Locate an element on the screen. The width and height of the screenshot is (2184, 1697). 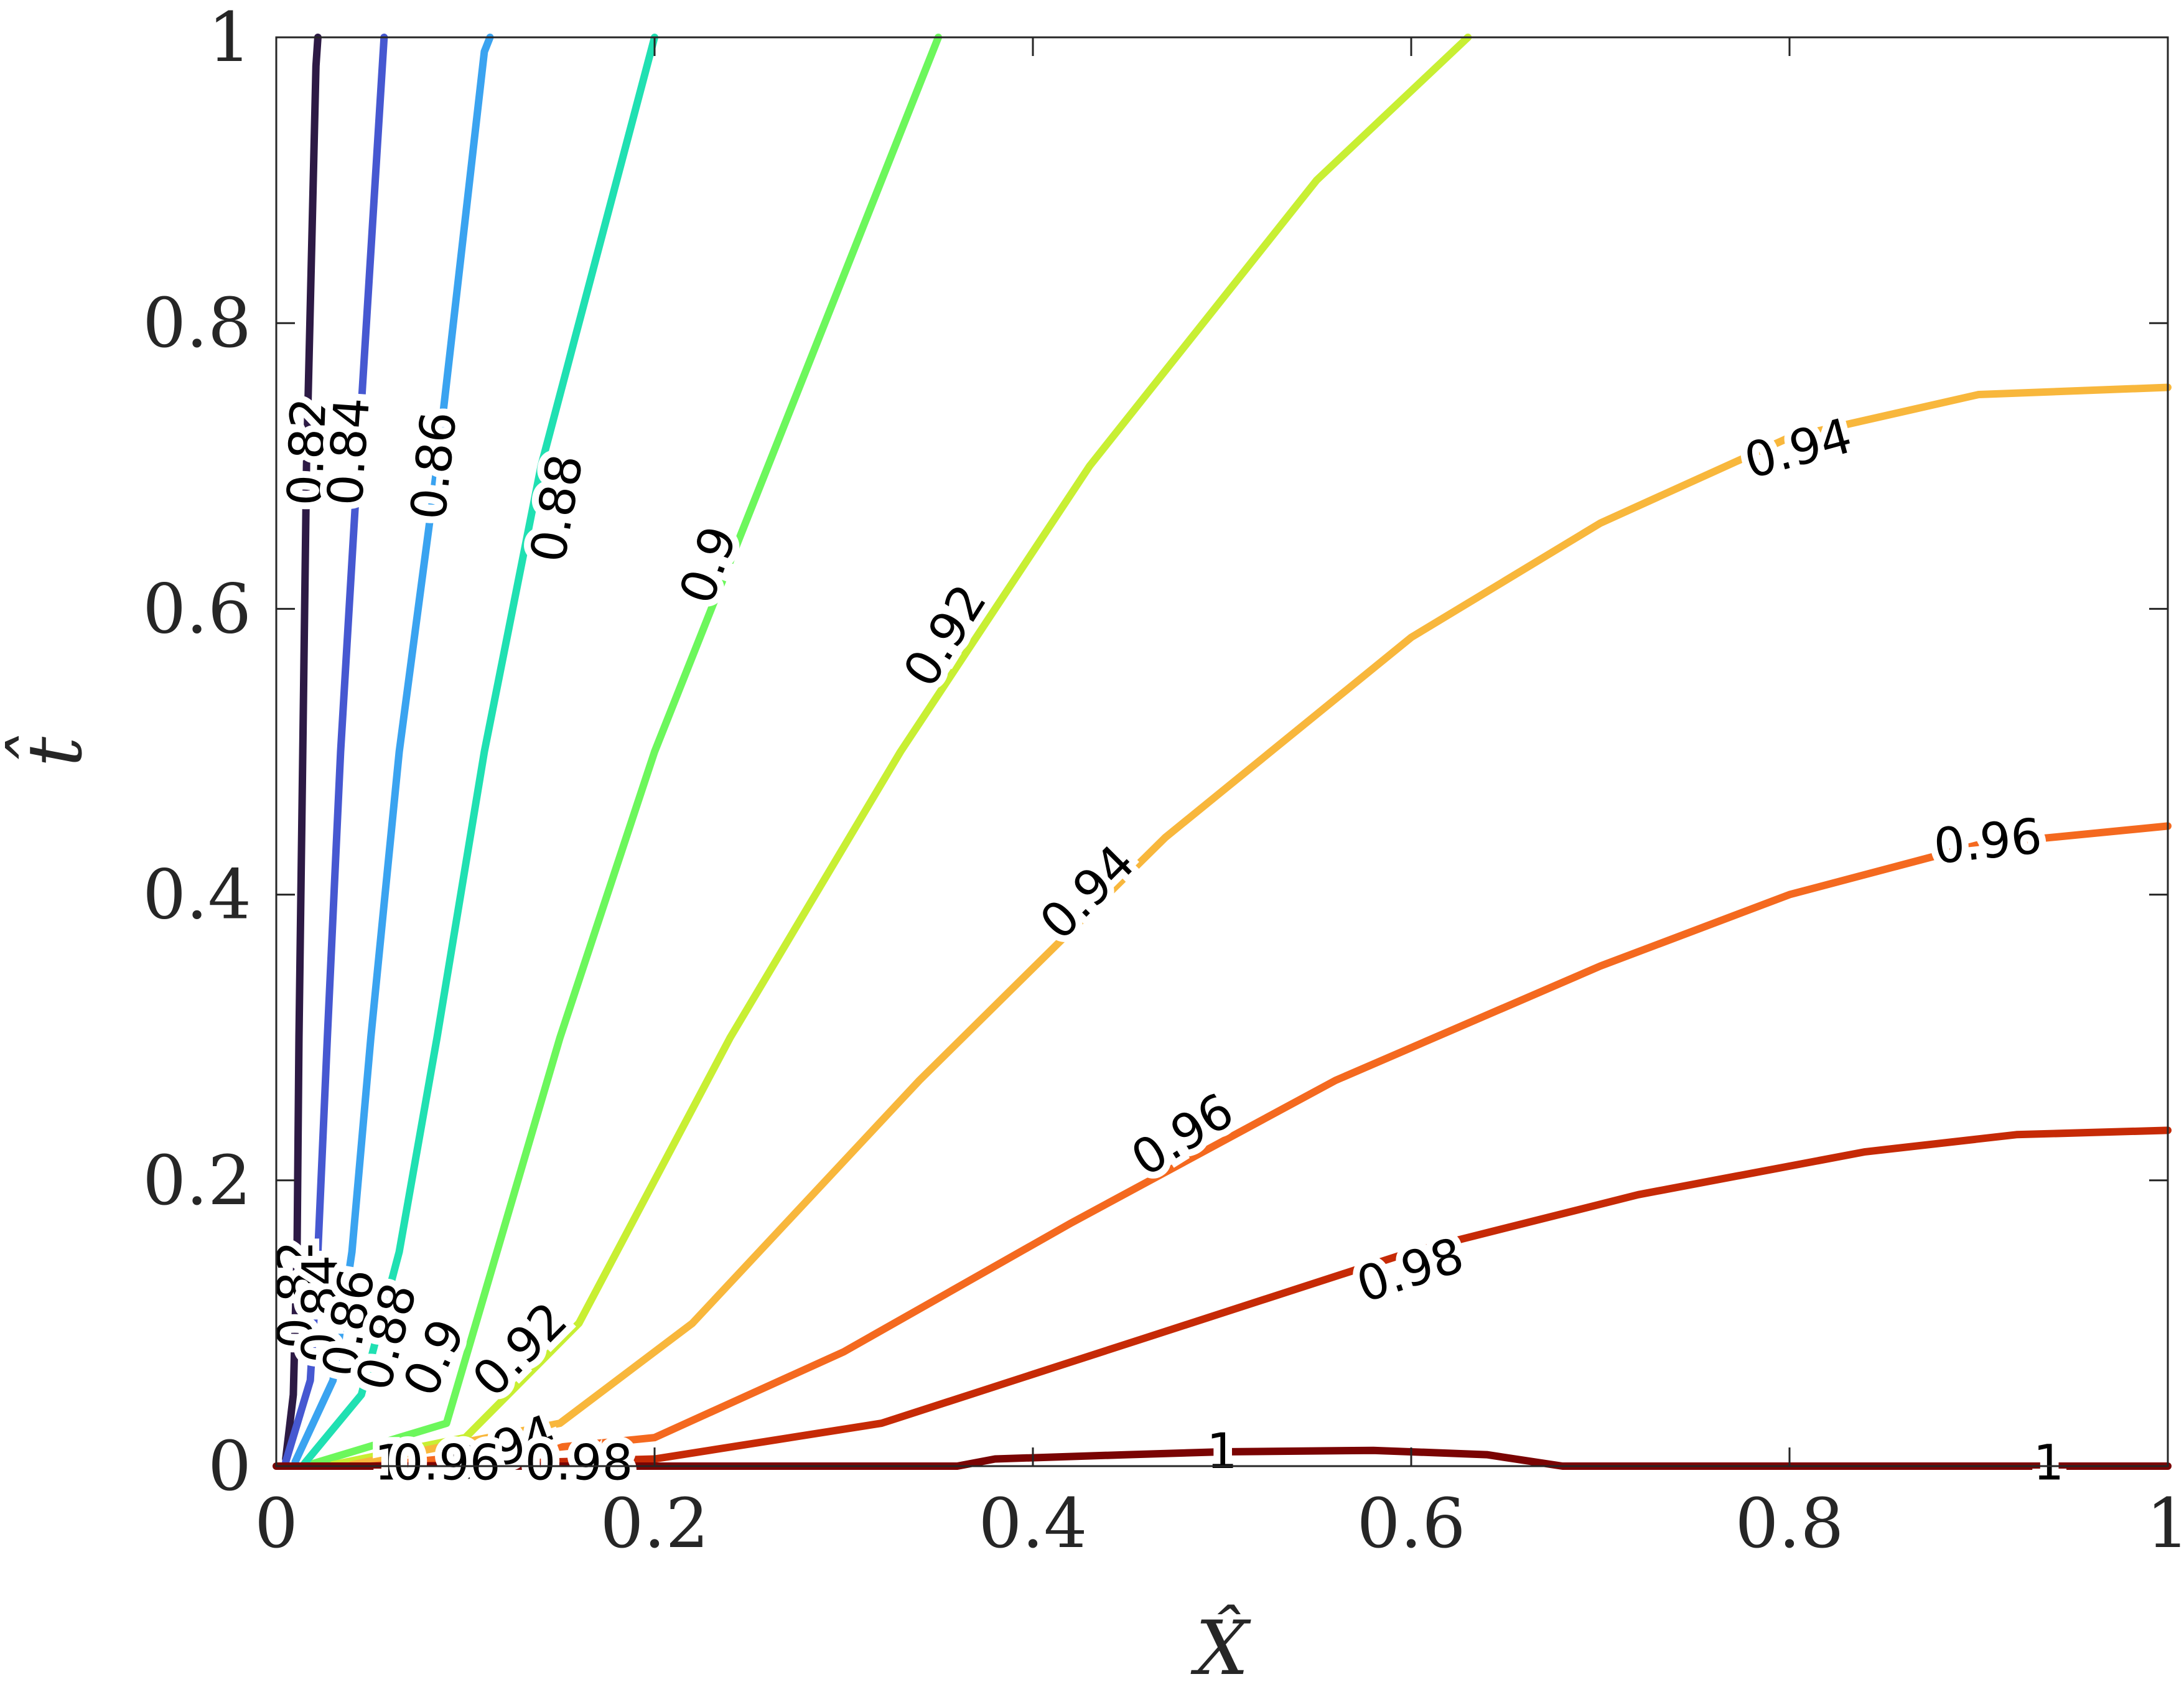
contour-label-0: 0.82 is located at coordinates (308, 451).